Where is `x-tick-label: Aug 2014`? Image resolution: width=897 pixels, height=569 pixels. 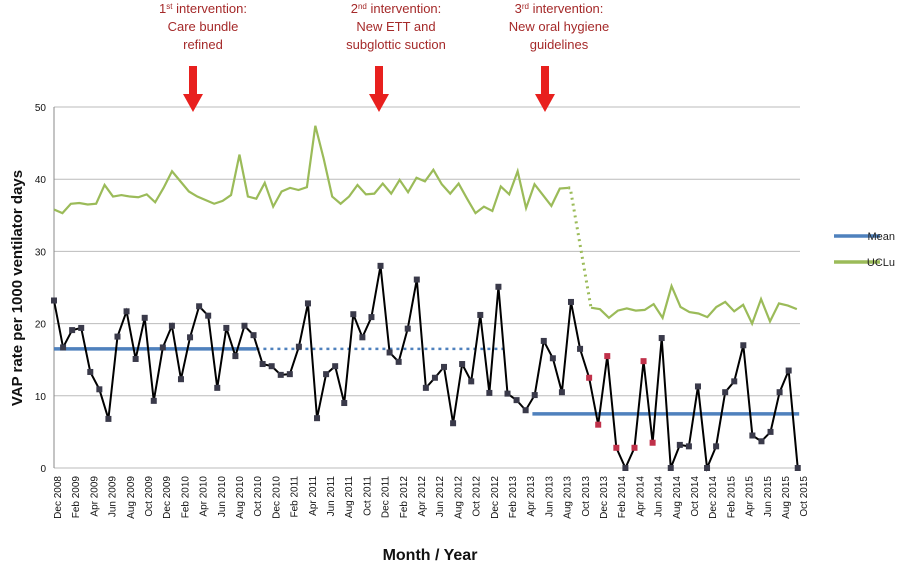 x-tick-label: Aug 2014 is located at coordinates (677, 497).